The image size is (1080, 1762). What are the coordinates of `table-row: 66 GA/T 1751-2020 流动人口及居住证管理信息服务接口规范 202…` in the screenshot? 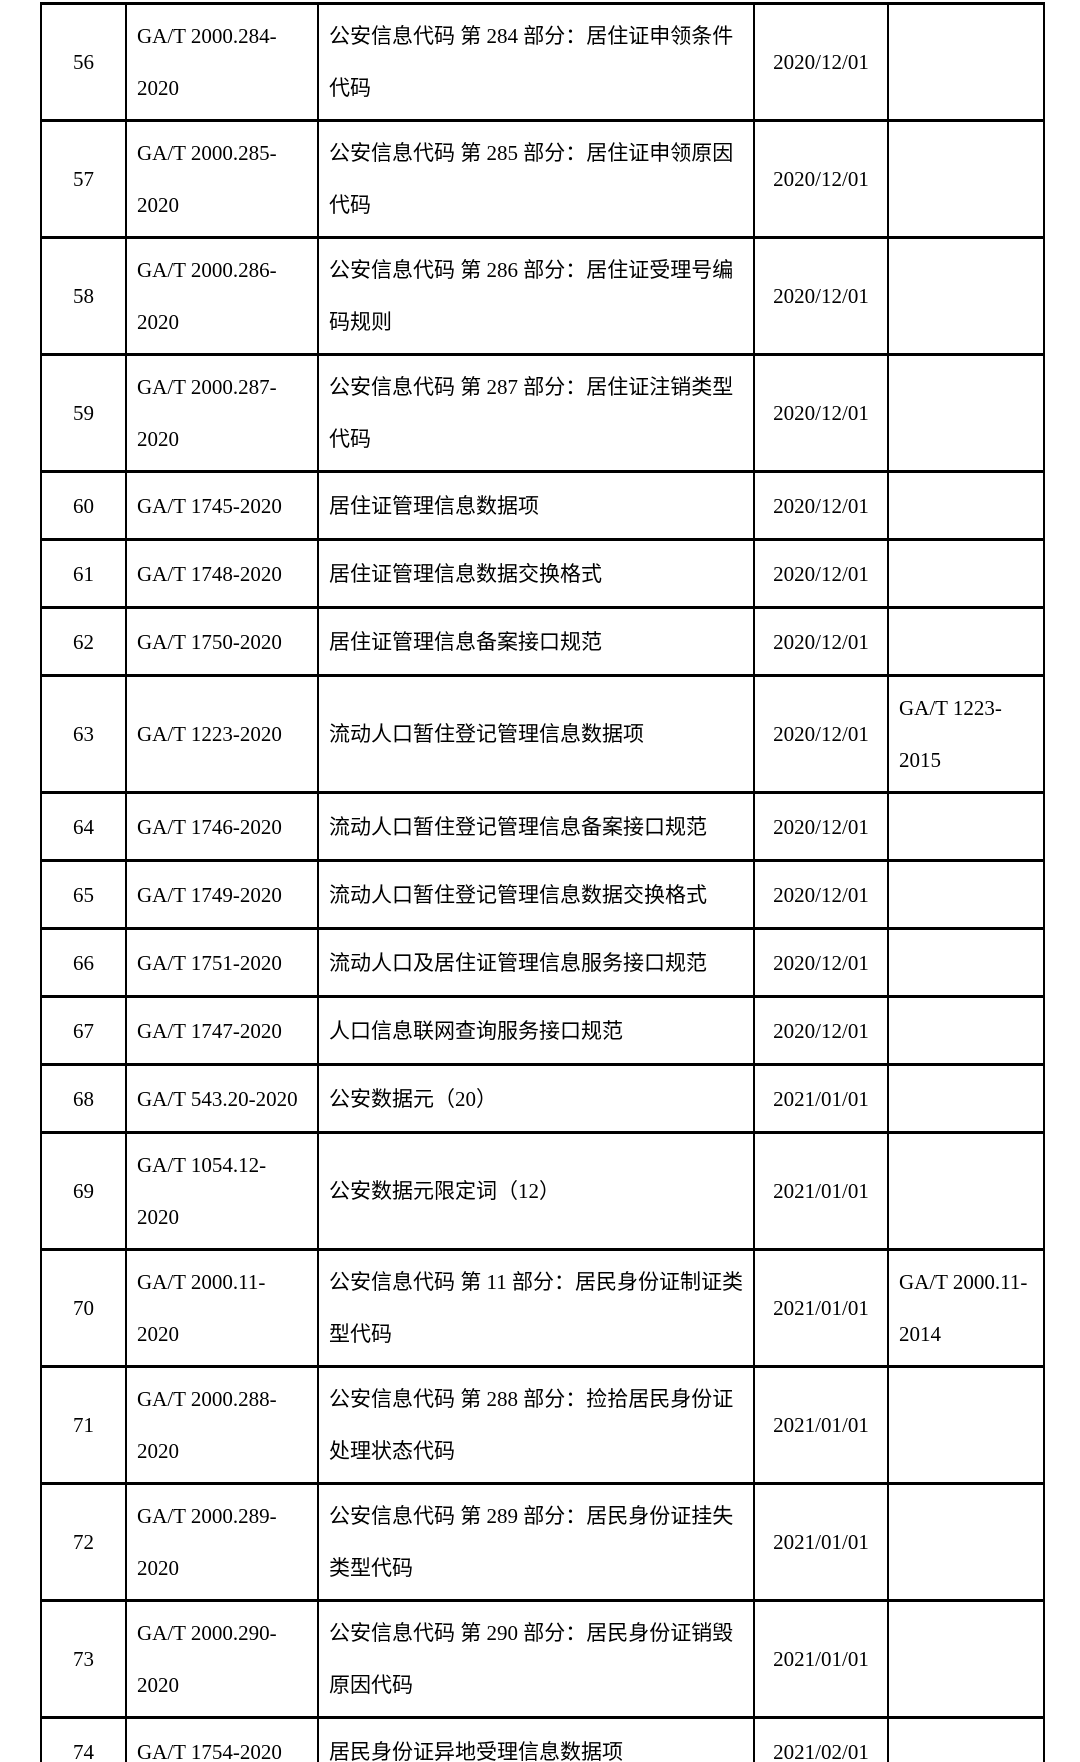 It's located at (542, 962).